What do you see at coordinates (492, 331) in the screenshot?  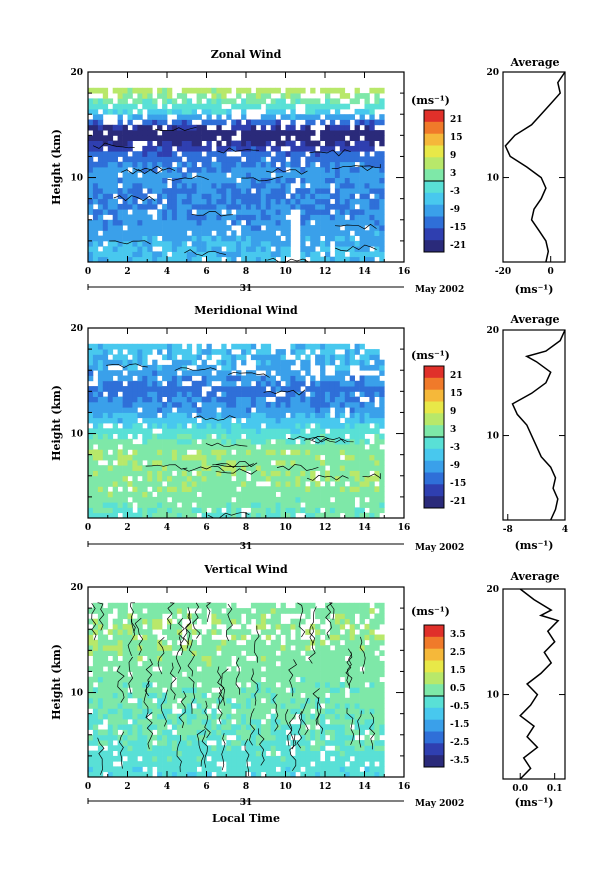 I see `profile-y-tick-label: 20` at bounding box center [492, 331].